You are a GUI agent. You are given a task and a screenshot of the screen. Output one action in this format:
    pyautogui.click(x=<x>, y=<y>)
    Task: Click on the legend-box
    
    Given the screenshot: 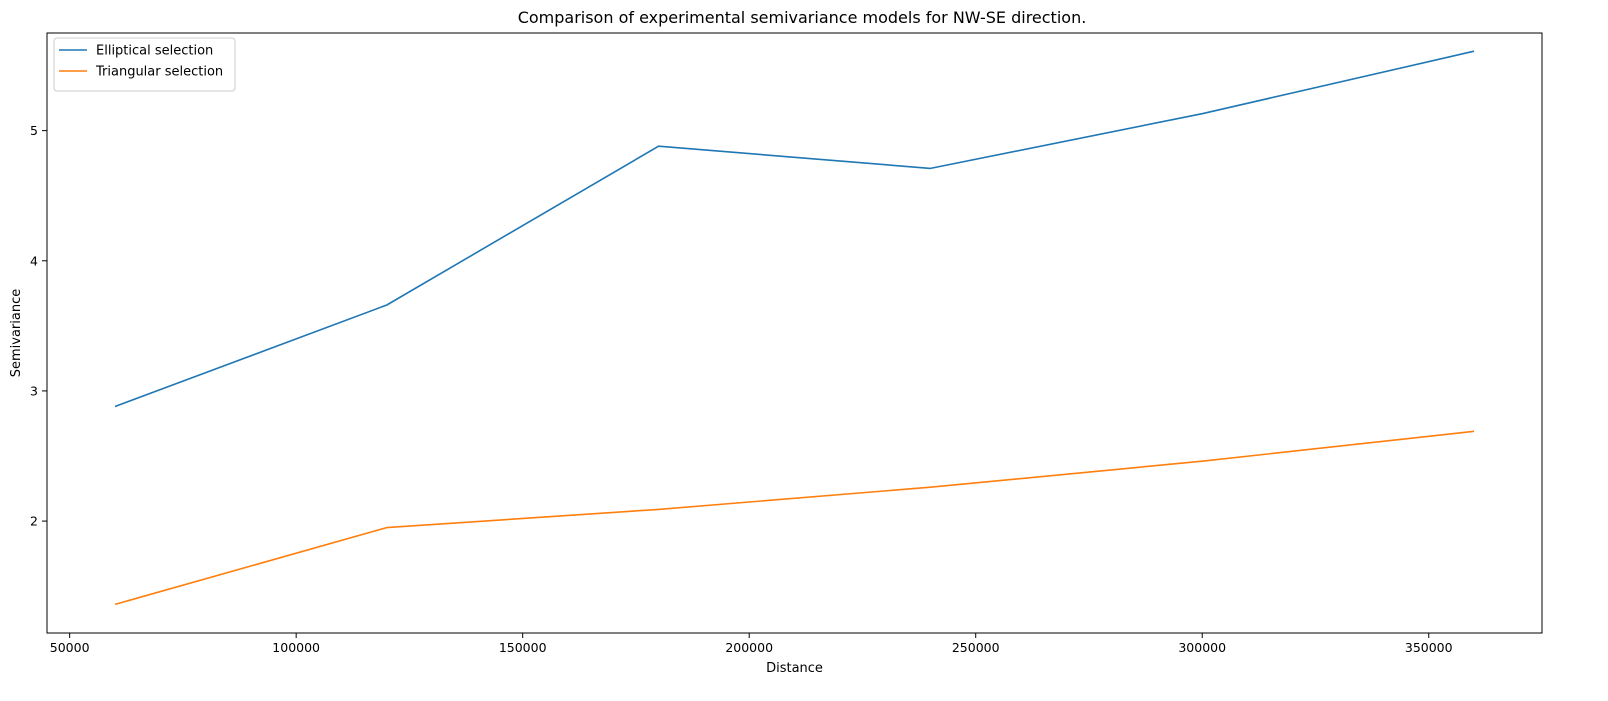 What is the action you would take?
    pyautogui.click(x=144, y=64)
    